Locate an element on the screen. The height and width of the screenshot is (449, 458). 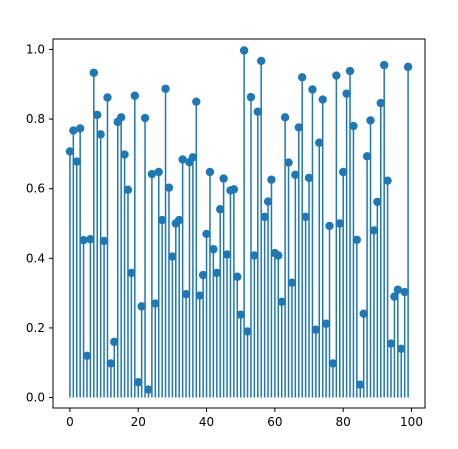
x-tick-label: 100 is located at coordinates (411, 422).